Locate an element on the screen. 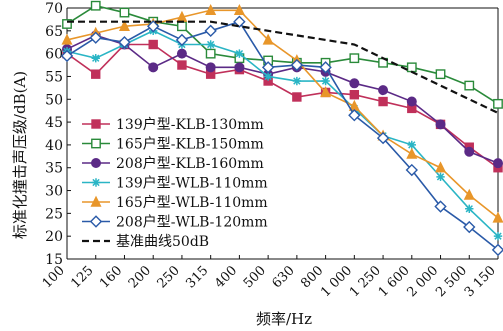 The height and width of the screenshot is (331, 503). y-tick-label: 40 is located at coordinates (54, 146).